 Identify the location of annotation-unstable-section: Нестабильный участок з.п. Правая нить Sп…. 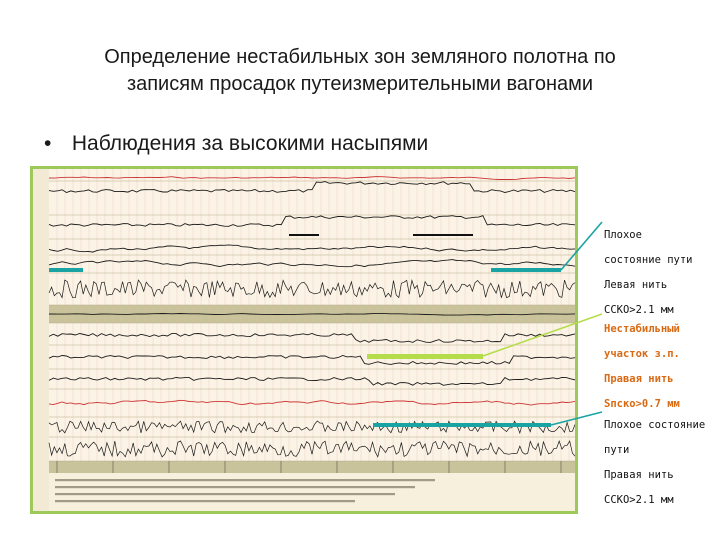
(642, 366).